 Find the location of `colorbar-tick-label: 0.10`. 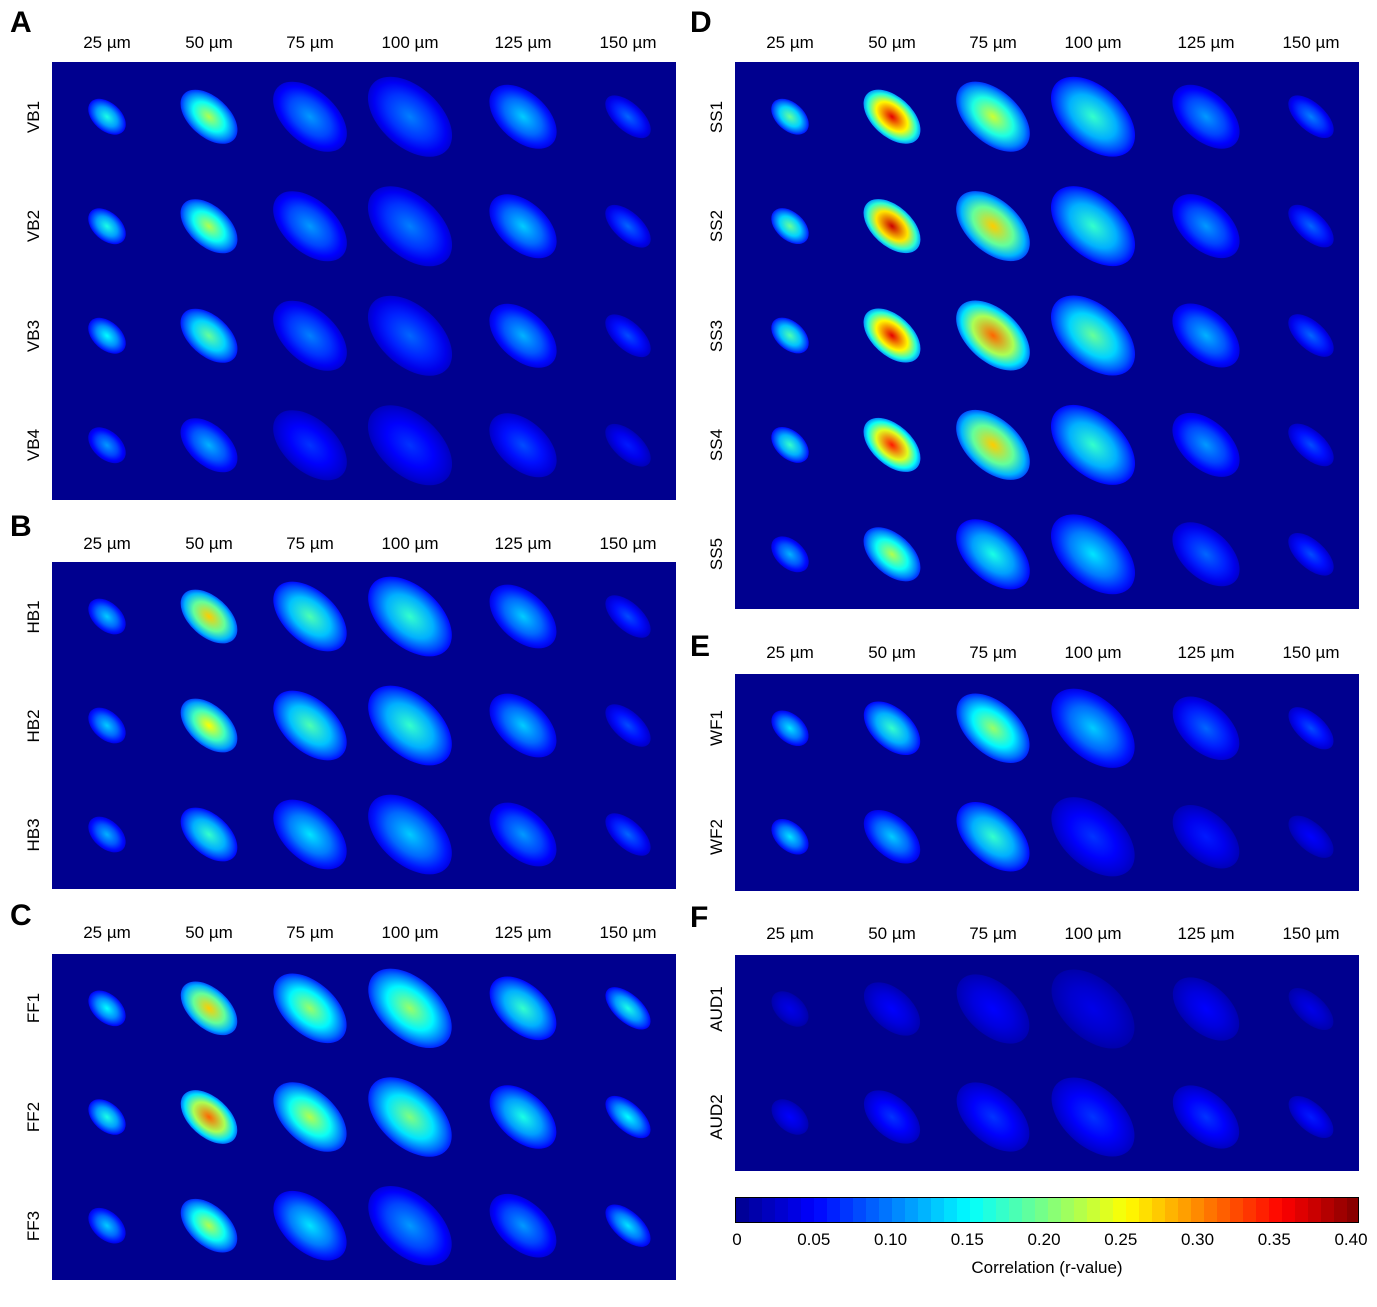

colorbar-tick-label: 0.10 is located at coordinates (890, 1239).